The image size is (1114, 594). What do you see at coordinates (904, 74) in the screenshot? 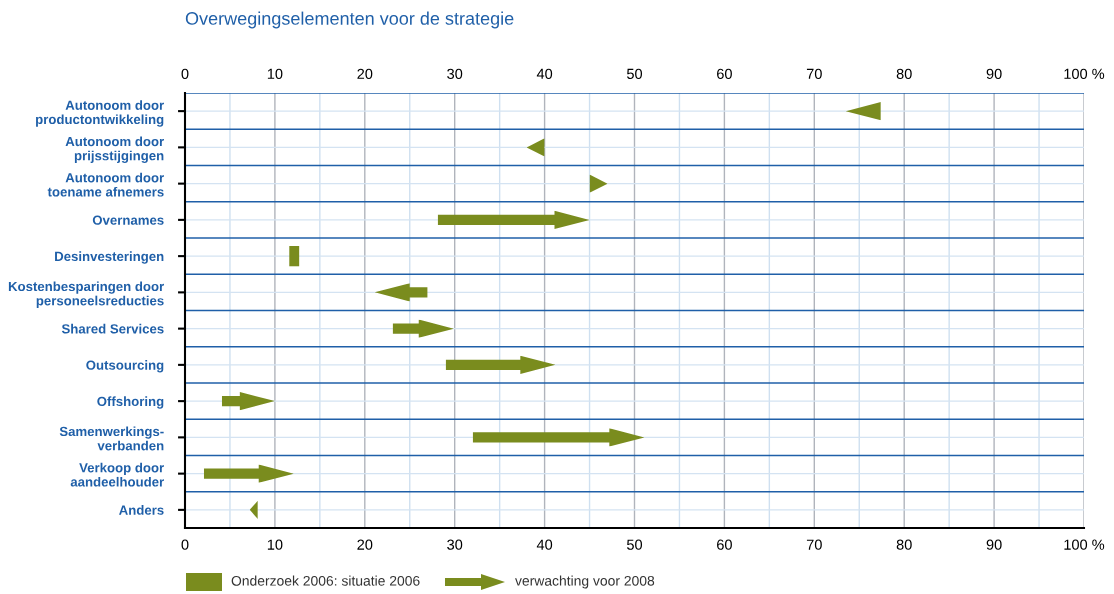
I see `x2-tick-label: 80` at bounding box center [904, 74].